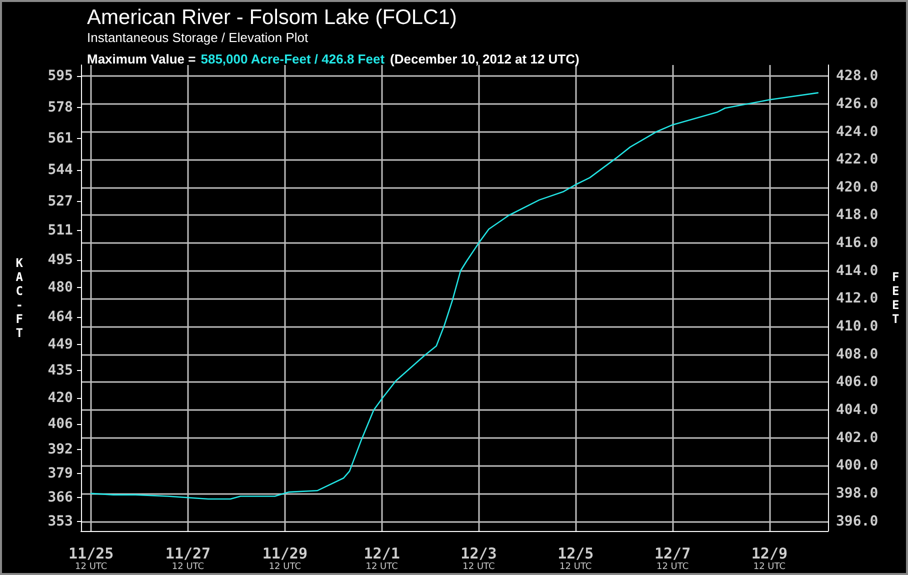  Describe the element at coordinates (382, 558) in the screenshot. I see `x-tick-label: 12/1 12 UTC` at that location.